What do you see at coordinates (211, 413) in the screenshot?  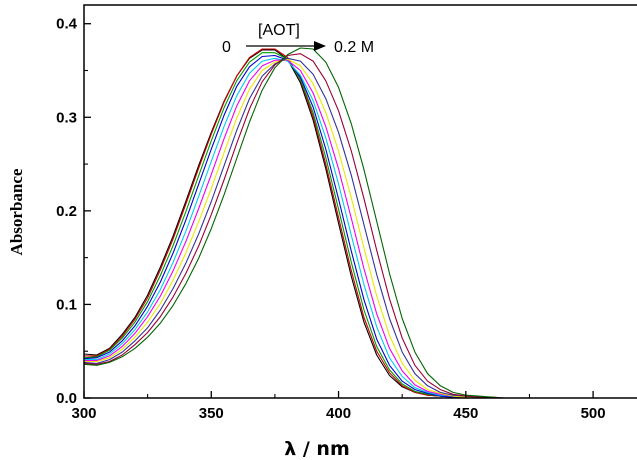 I see `x-tick-label: 350` at bounding box center [211, 413].